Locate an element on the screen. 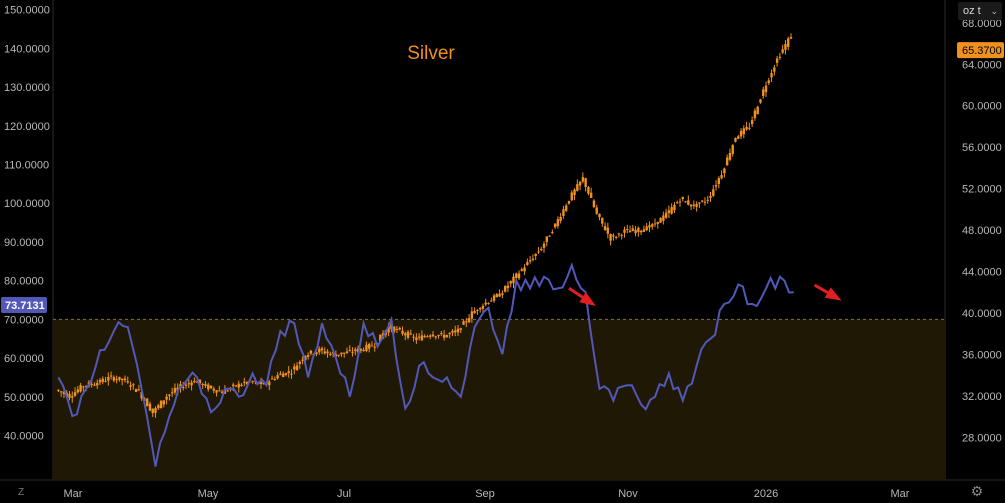 This screenshot has height=503, width=1005. left-tick-label: 110.0000 is located at coordinates (26, 166).